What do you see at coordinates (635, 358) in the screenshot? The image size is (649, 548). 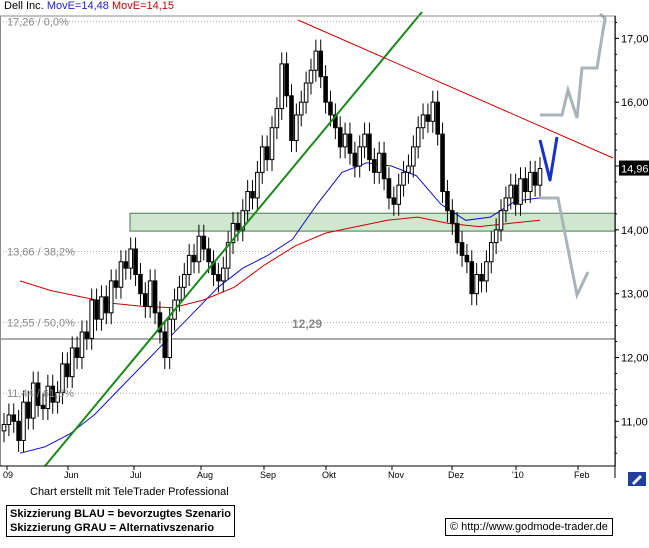 I see `y-tick-label: 12,00` at bounding box center [635, 358].